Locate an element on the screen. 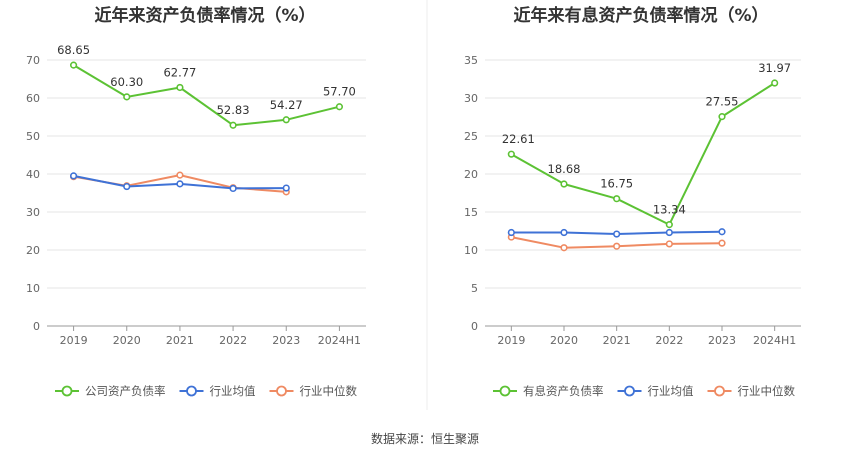 This screenshot has width=850, height=459. legend-item: 有息资产负债率 is located at coordinates (548, 391).